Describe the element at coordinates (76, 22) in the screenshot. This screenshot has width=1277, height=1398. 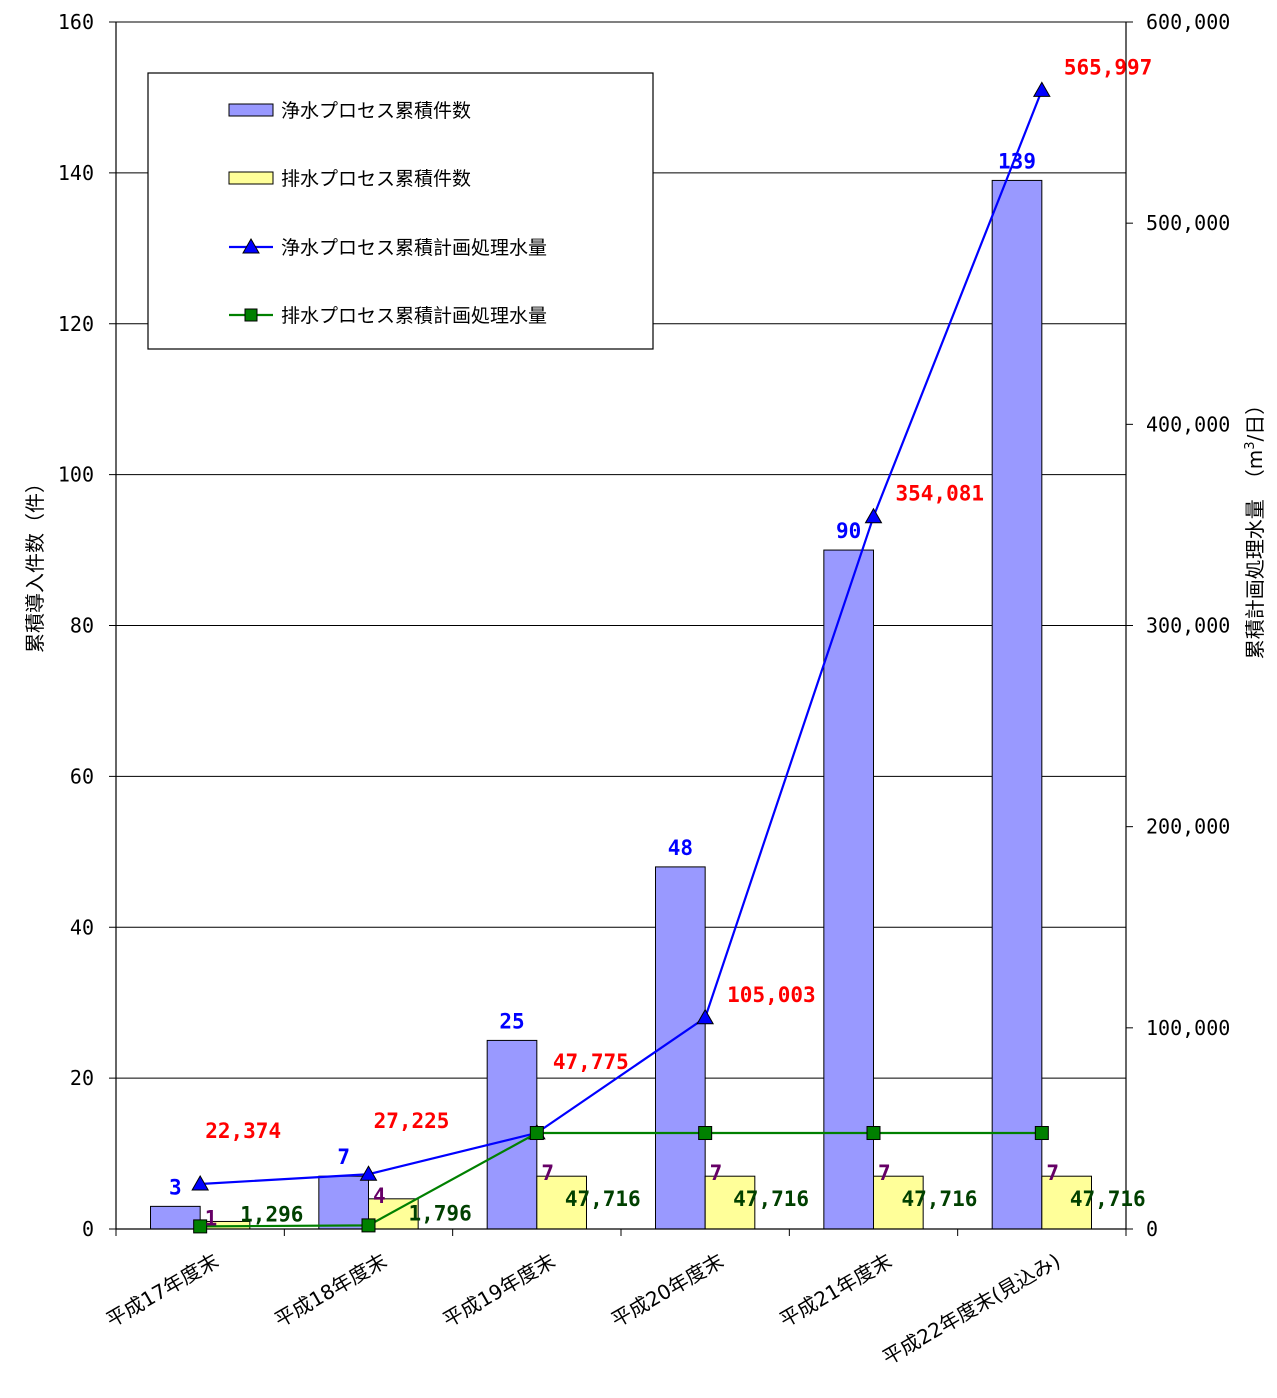
I see `y-left-tick-label: 160` at that location.